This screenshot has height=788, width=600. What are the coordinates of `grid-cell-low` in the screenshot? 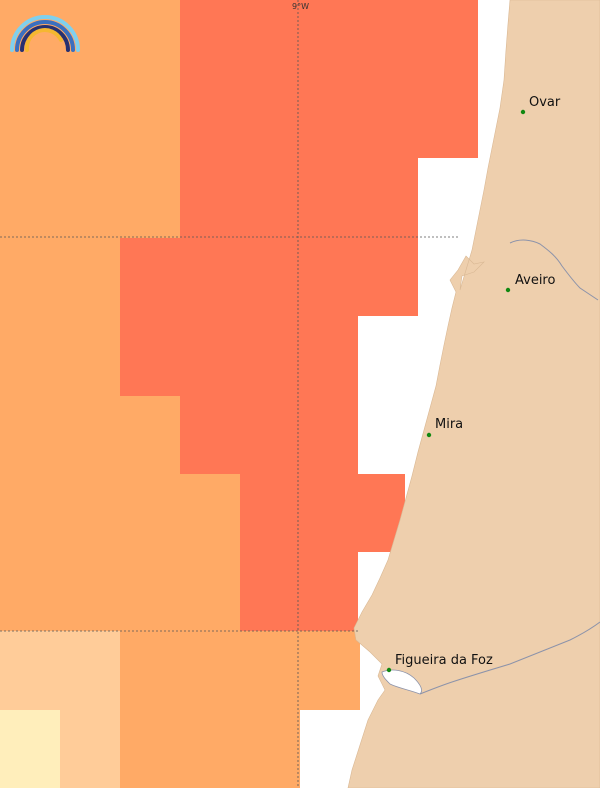 It's located at (30, 749).